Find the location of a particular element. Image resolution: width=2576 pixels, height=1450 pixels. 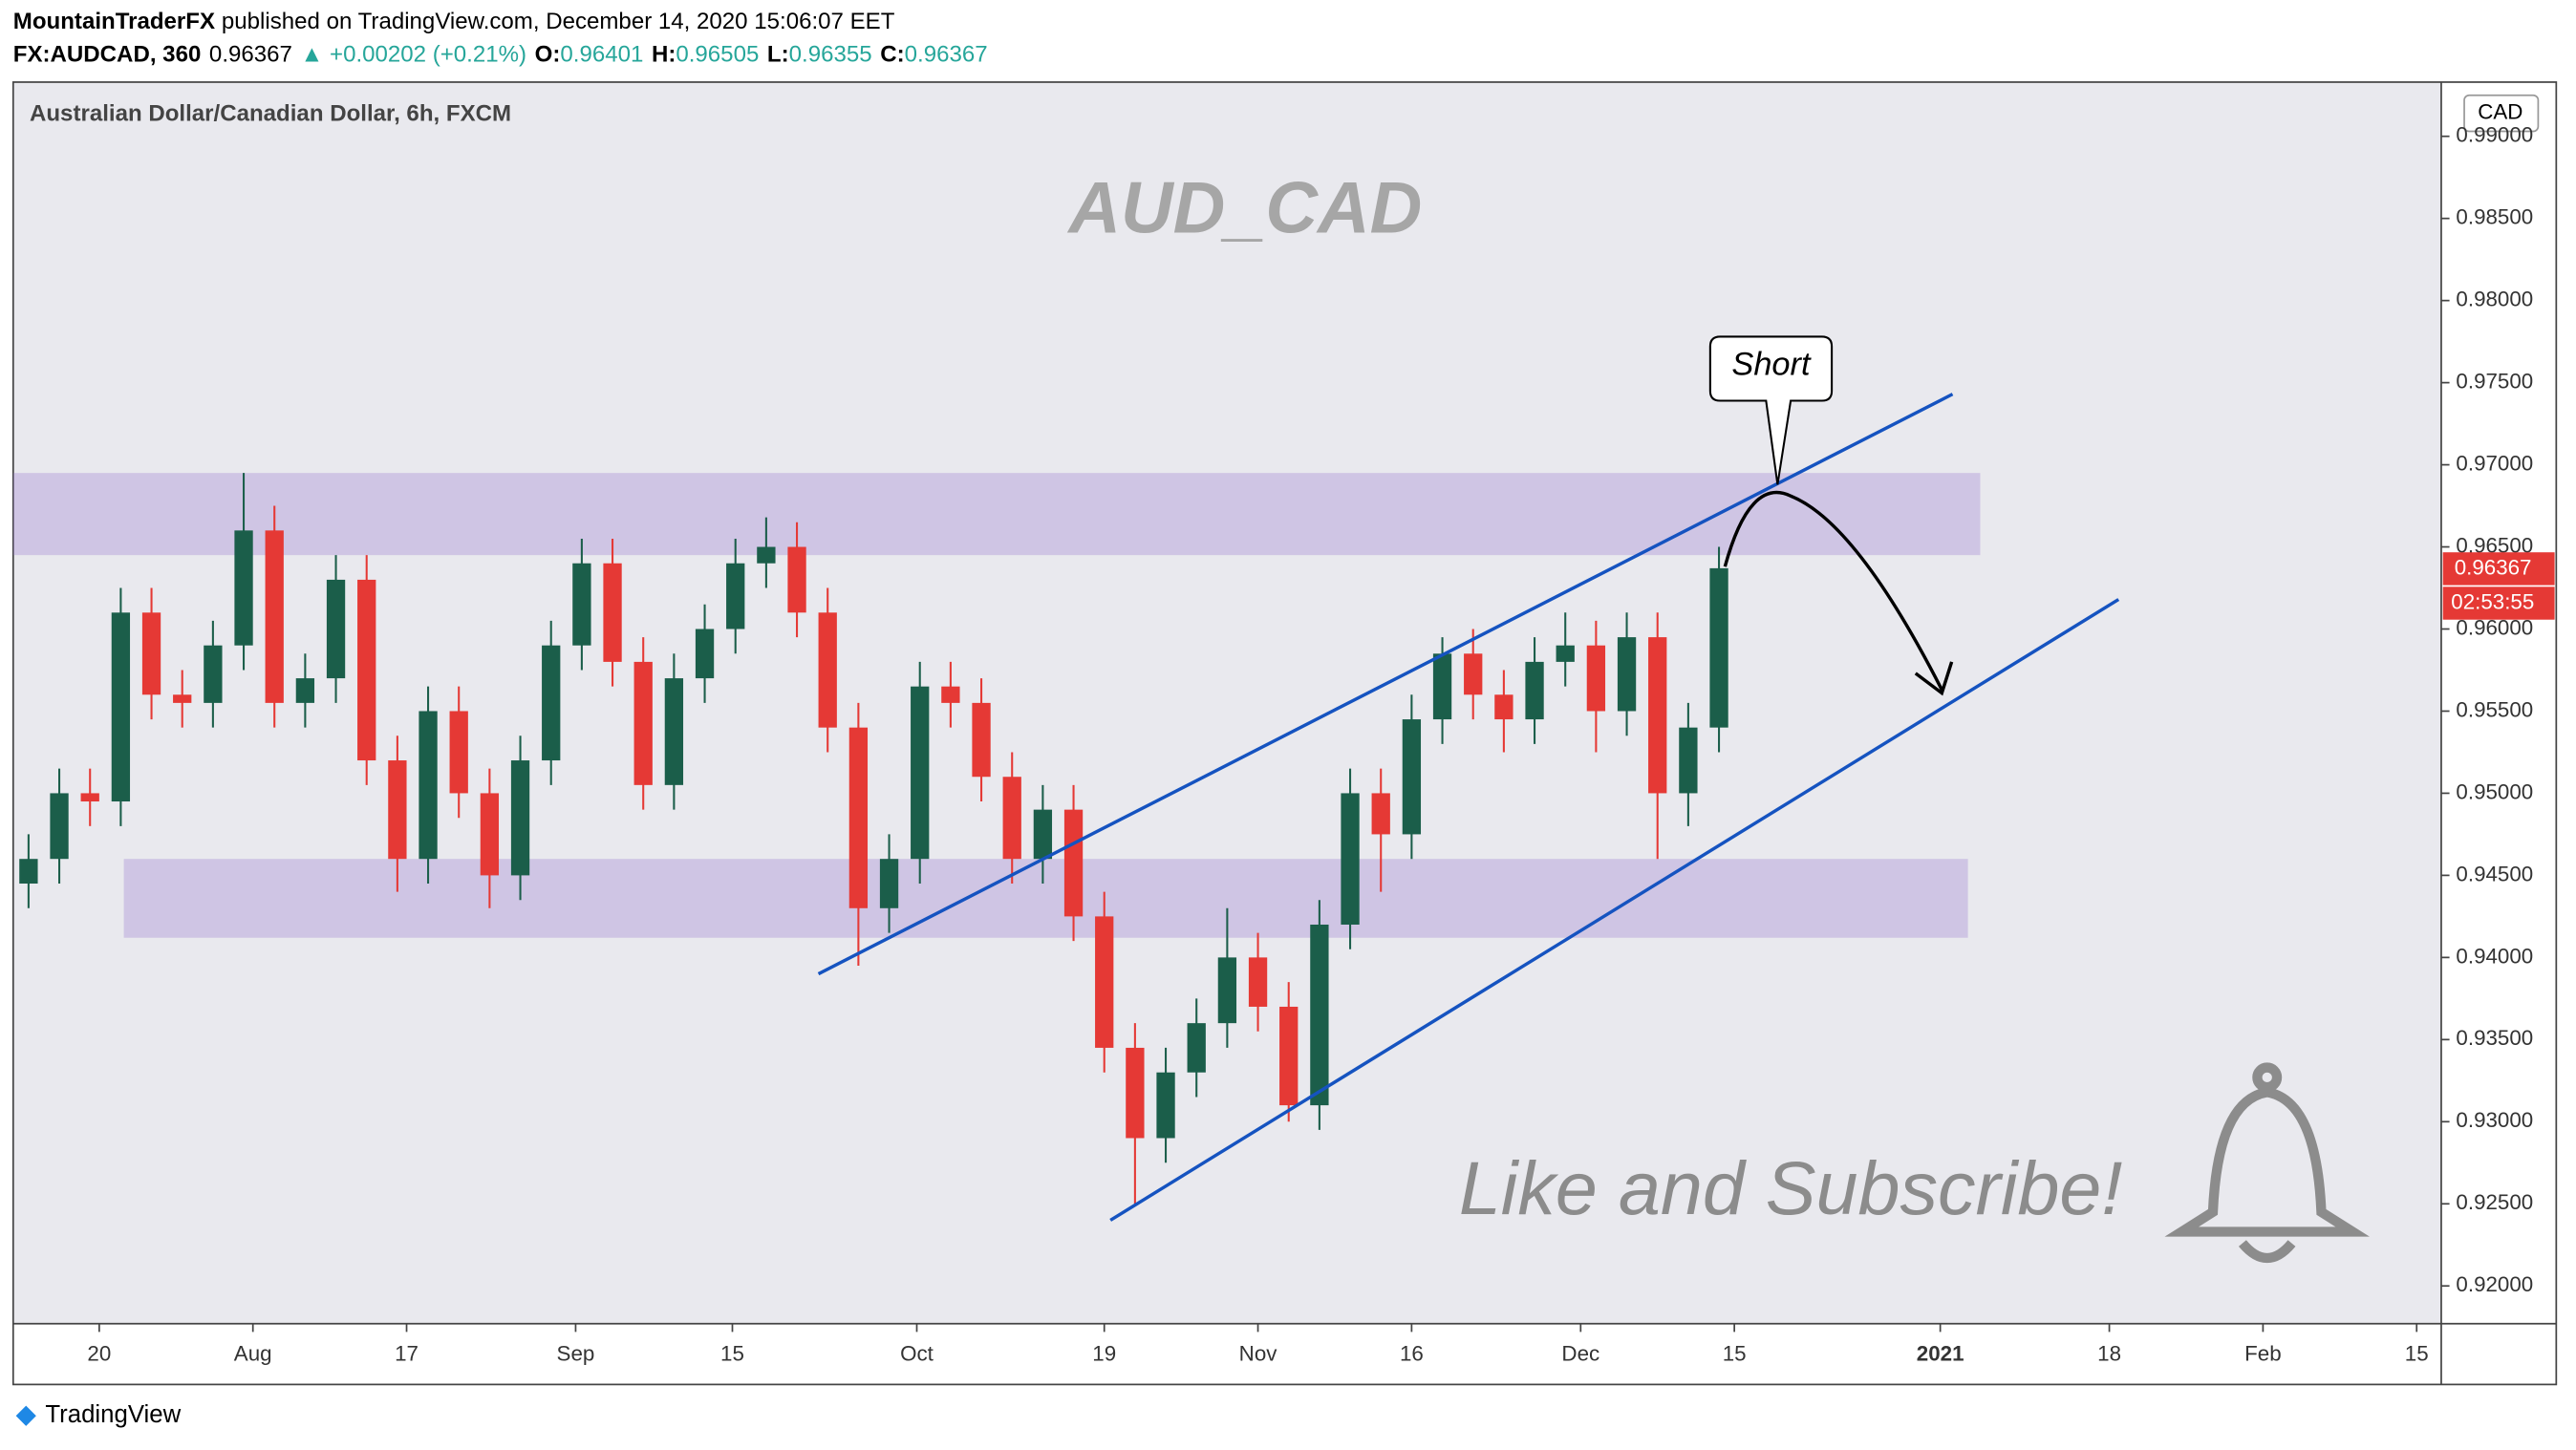

countdown-box is located at coordinates (2498, 603).